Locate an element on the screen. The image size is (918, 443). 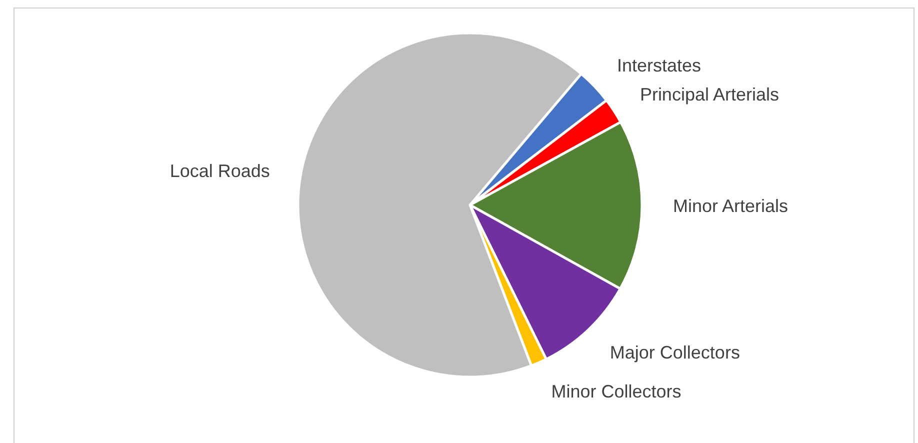
slice-label: Local Roads is located at coordinates (220, 171).